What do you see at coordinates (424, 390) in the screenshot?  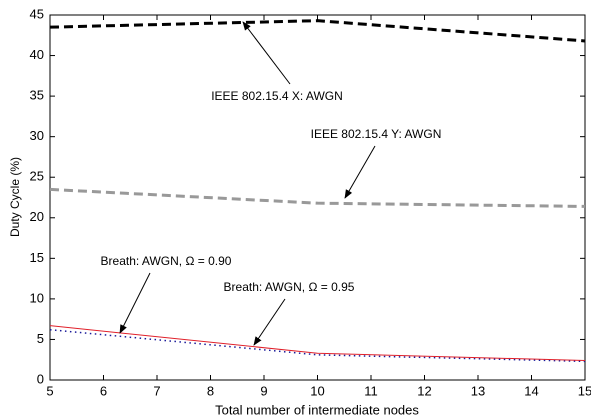 I see `x-tick-label: 12` at bounding box center [424, 390].